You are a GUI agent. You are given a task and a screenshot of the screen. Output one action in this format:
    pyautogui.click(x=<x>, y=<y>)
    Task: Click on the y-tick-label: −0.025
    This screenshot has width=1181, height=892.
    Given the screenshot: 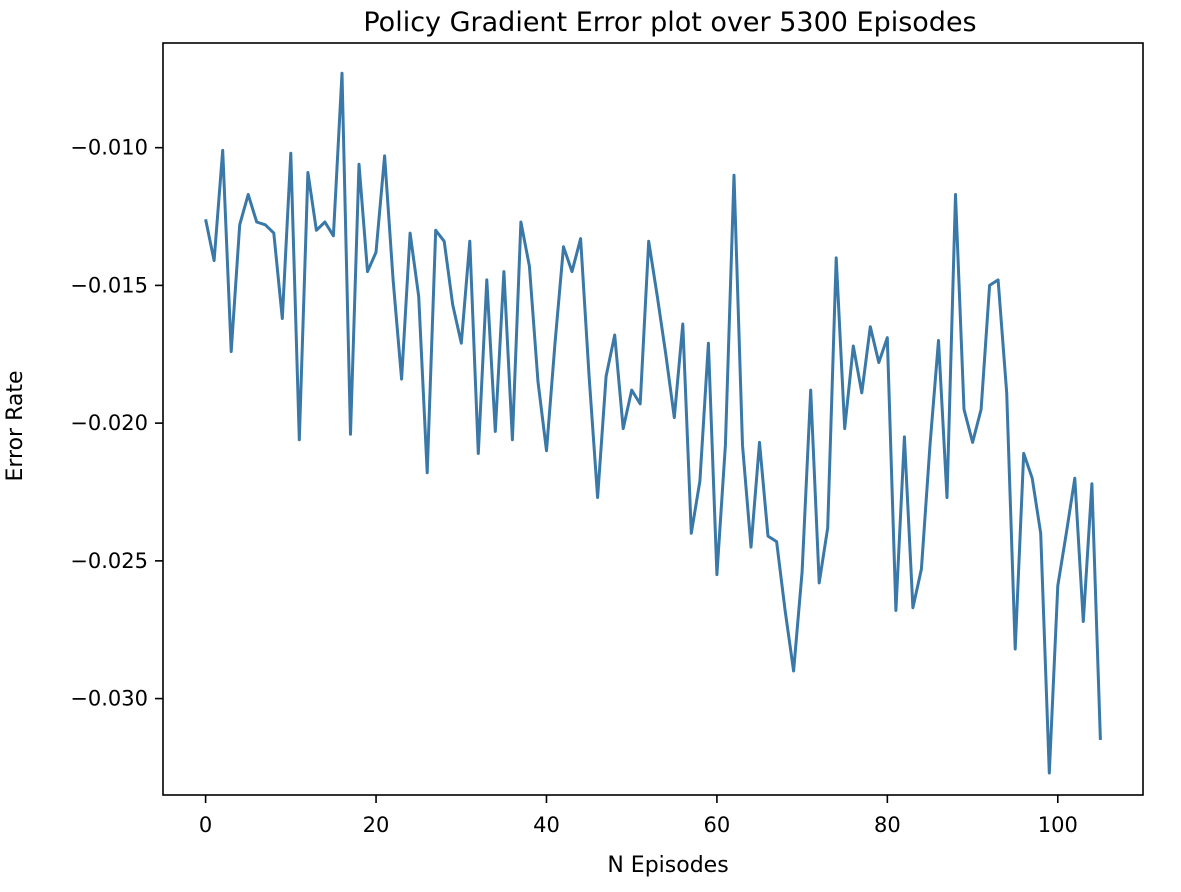 What is the action you would take?
    pyautogui.click(x=109, y=561)
    